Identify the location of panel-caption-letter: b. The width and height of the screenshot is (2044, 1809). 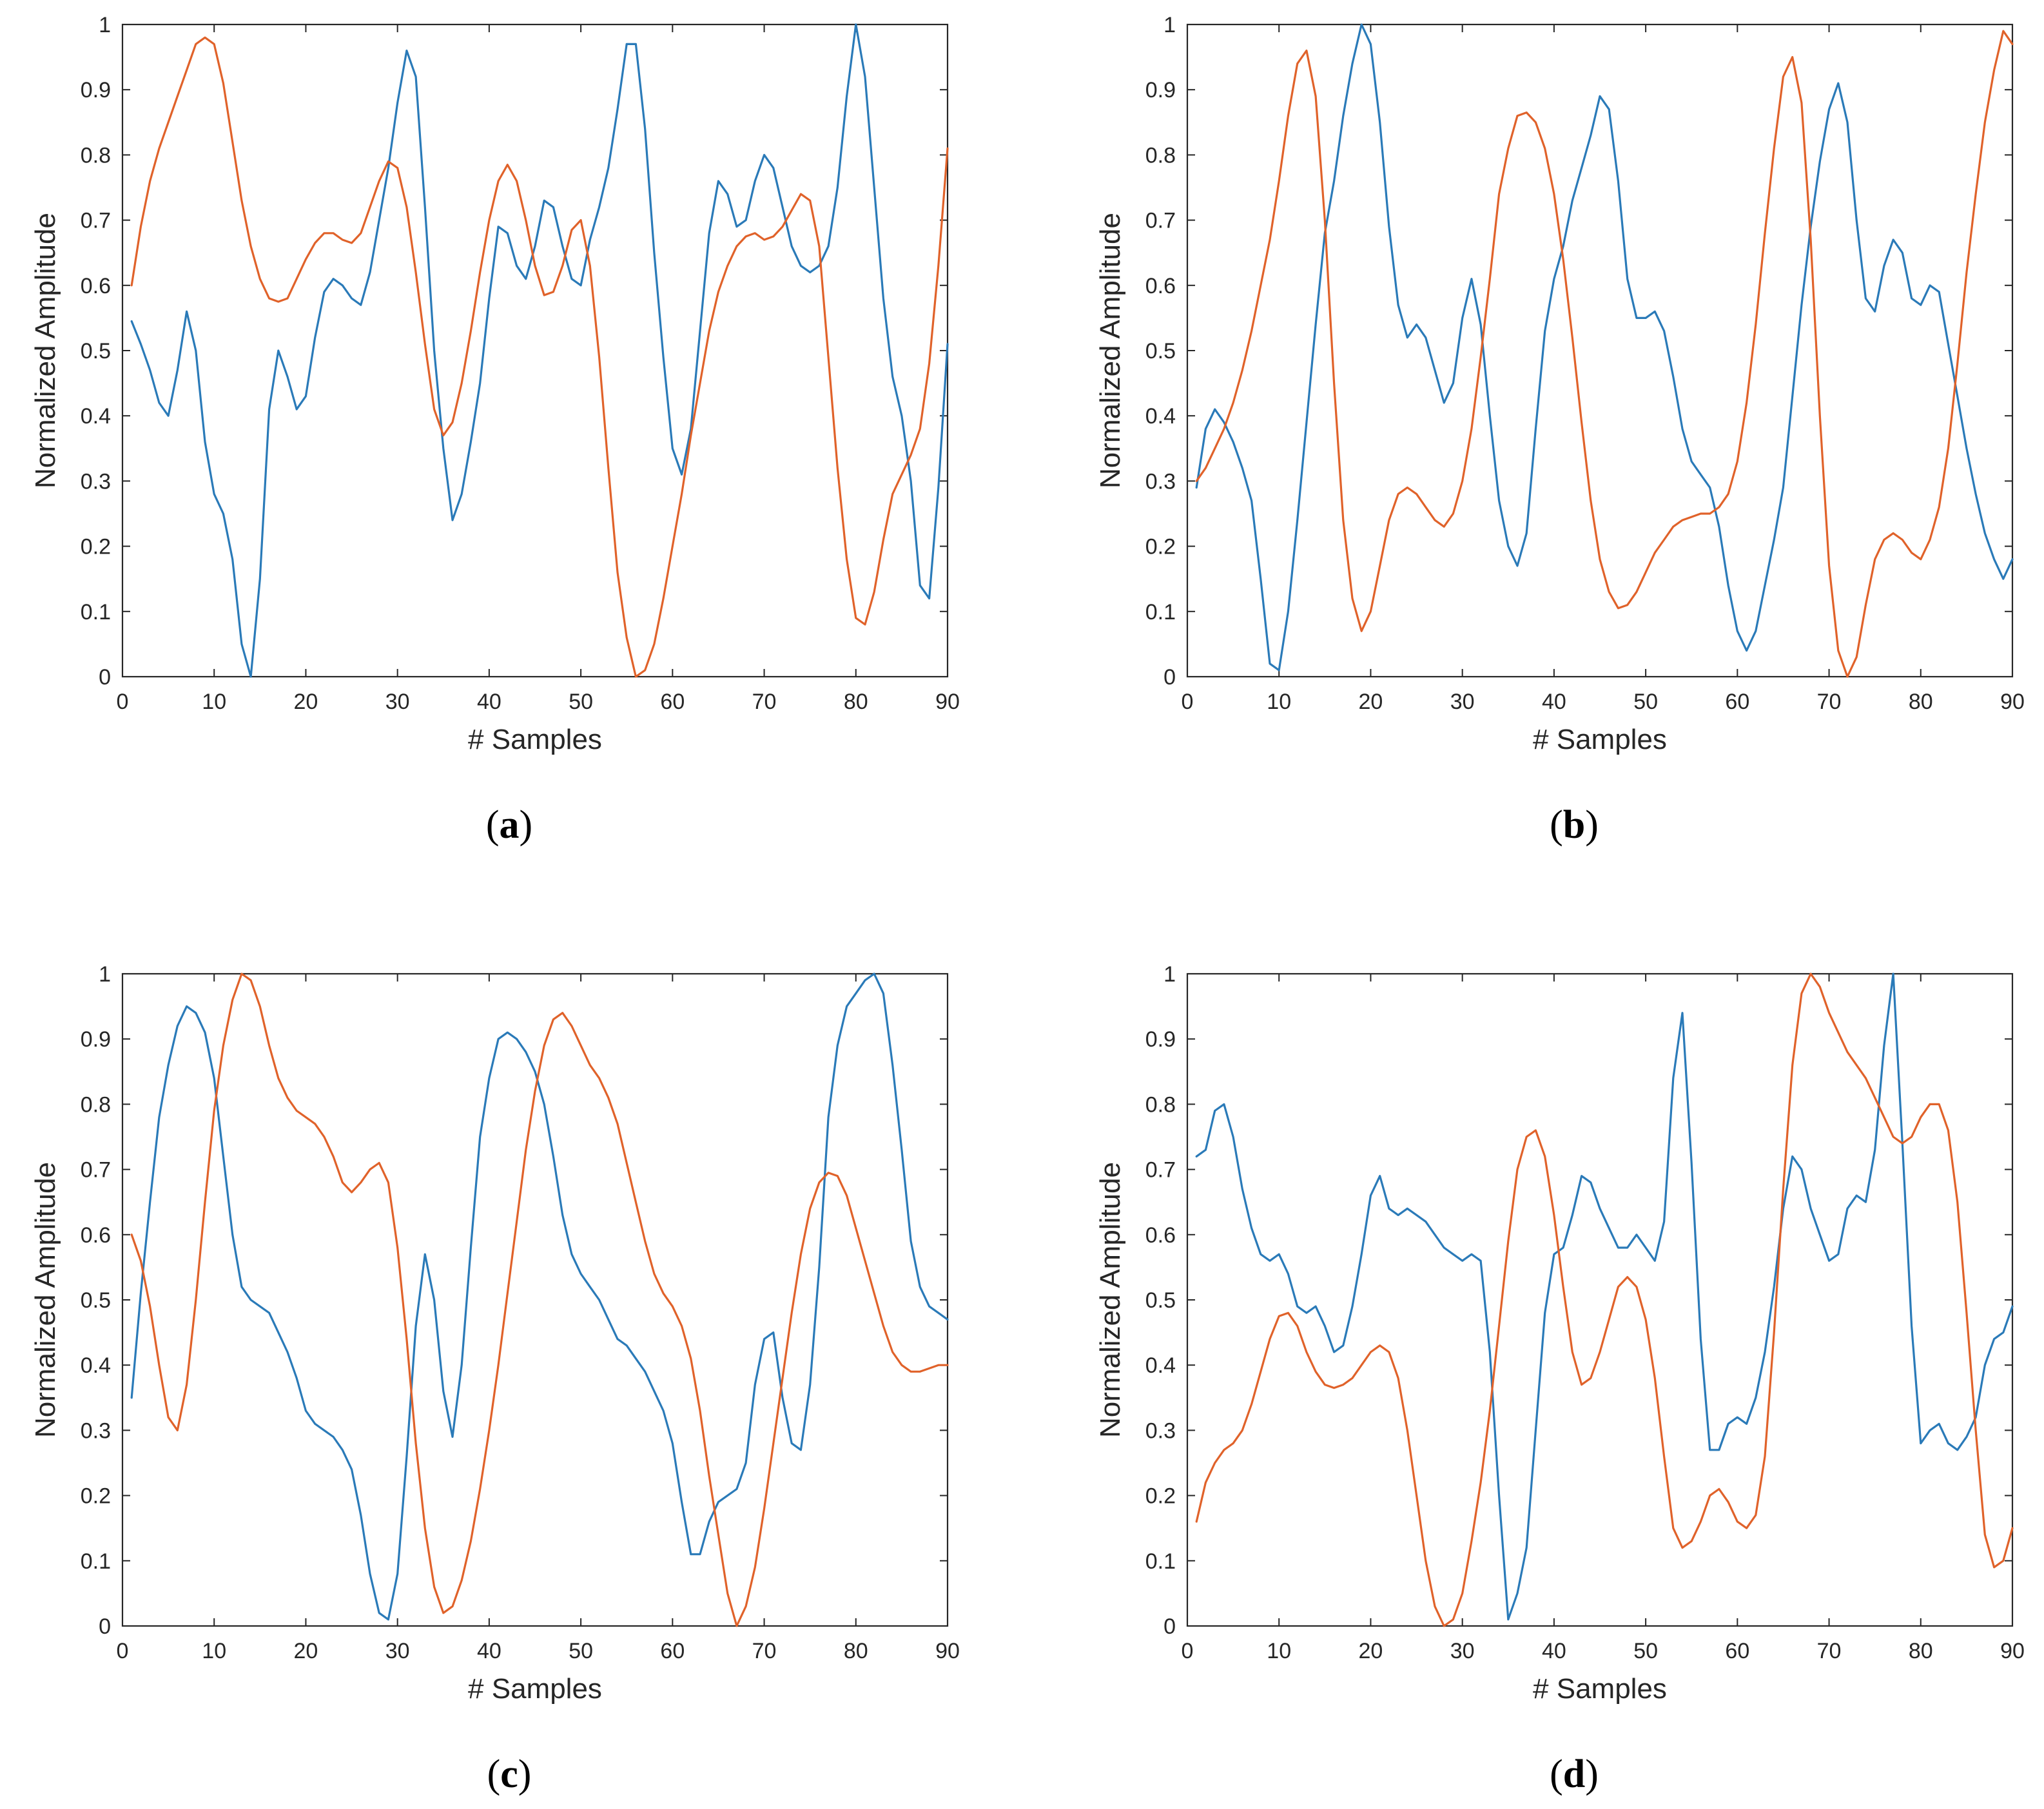
(1574, 825).